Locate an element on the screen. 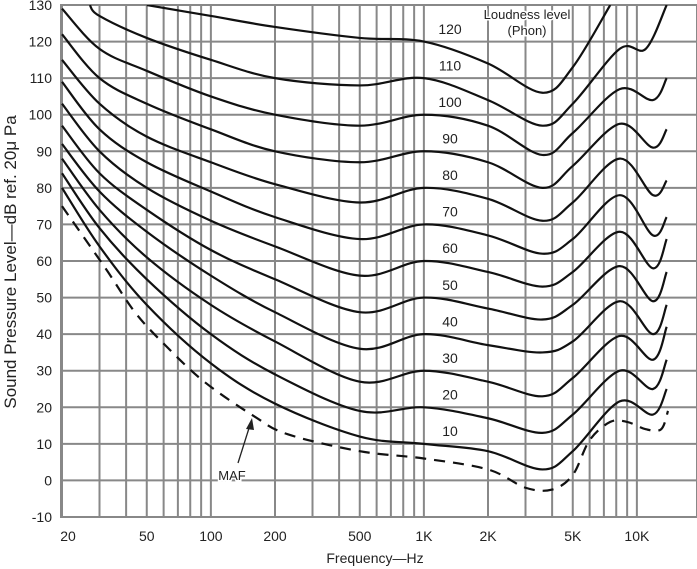 Image resolution: width=697 pixels, height=569 pixels. curve-label-20: 20 is located at coordinates (450, 394).